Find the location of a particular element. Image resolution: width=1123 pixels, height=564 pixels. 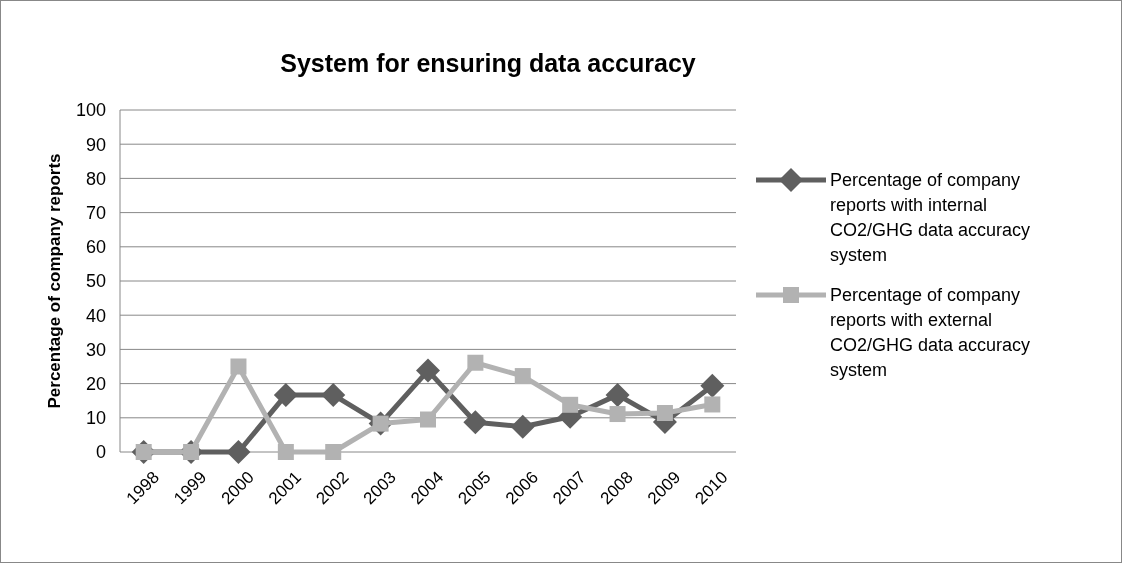

y-tick-label: 60 is located at coordinates (95, 247).